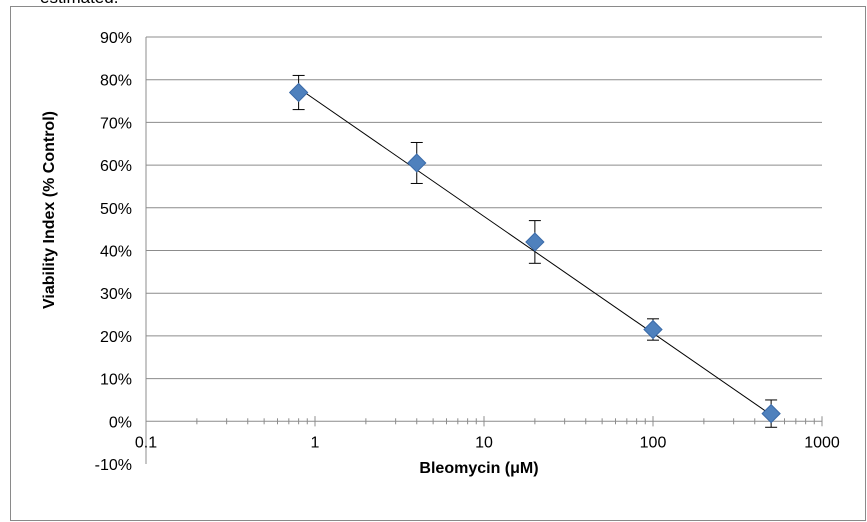 The image size is (867, 522). I want to click on y-tick-label: -10%, so click(113, 465).